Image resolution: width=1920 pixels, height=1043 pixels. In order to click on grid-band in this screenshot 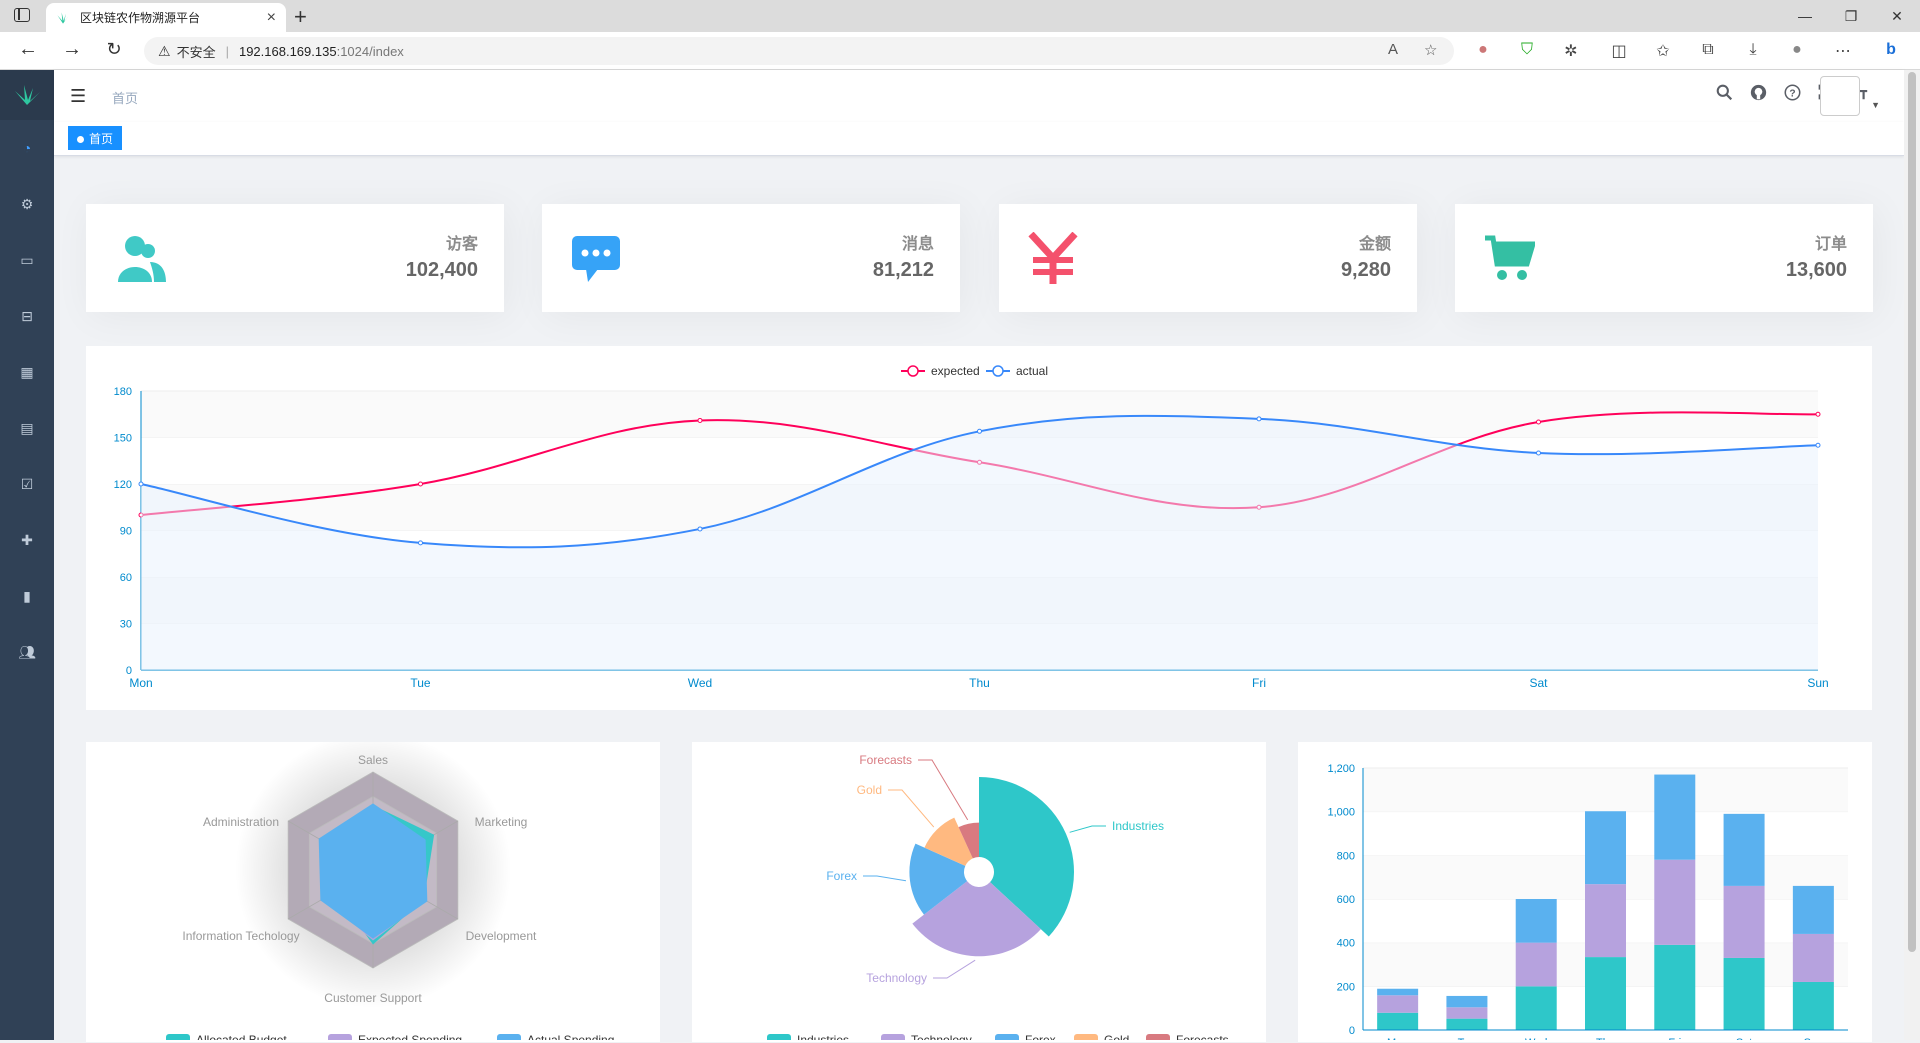, I will do `click(1605, 790)`.